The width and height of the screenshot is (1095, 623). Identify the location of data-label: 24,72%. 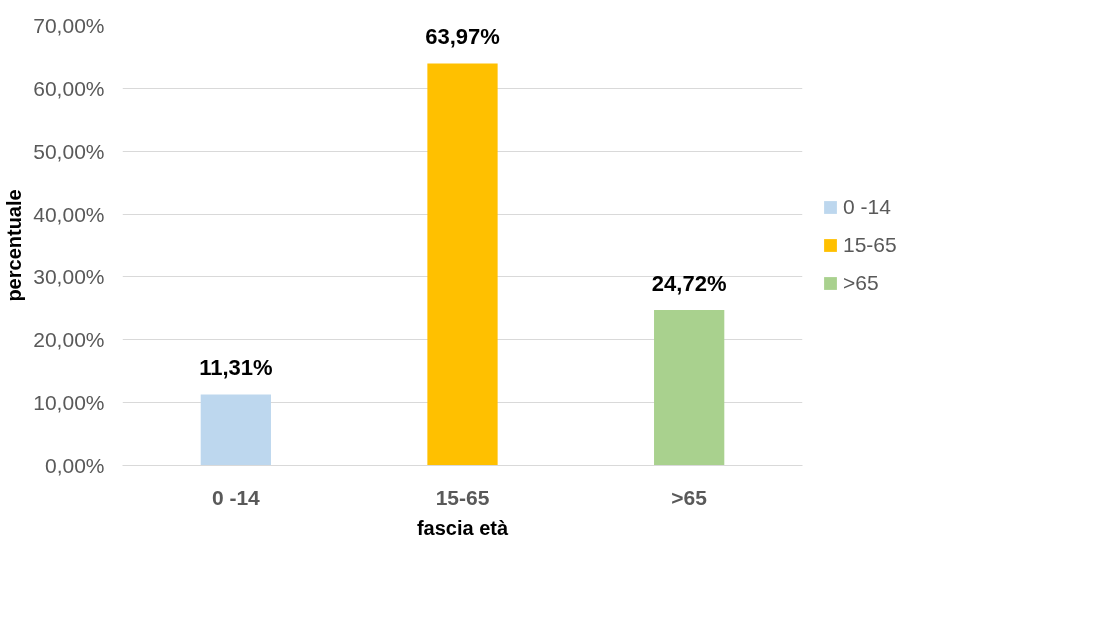
(689, 284).